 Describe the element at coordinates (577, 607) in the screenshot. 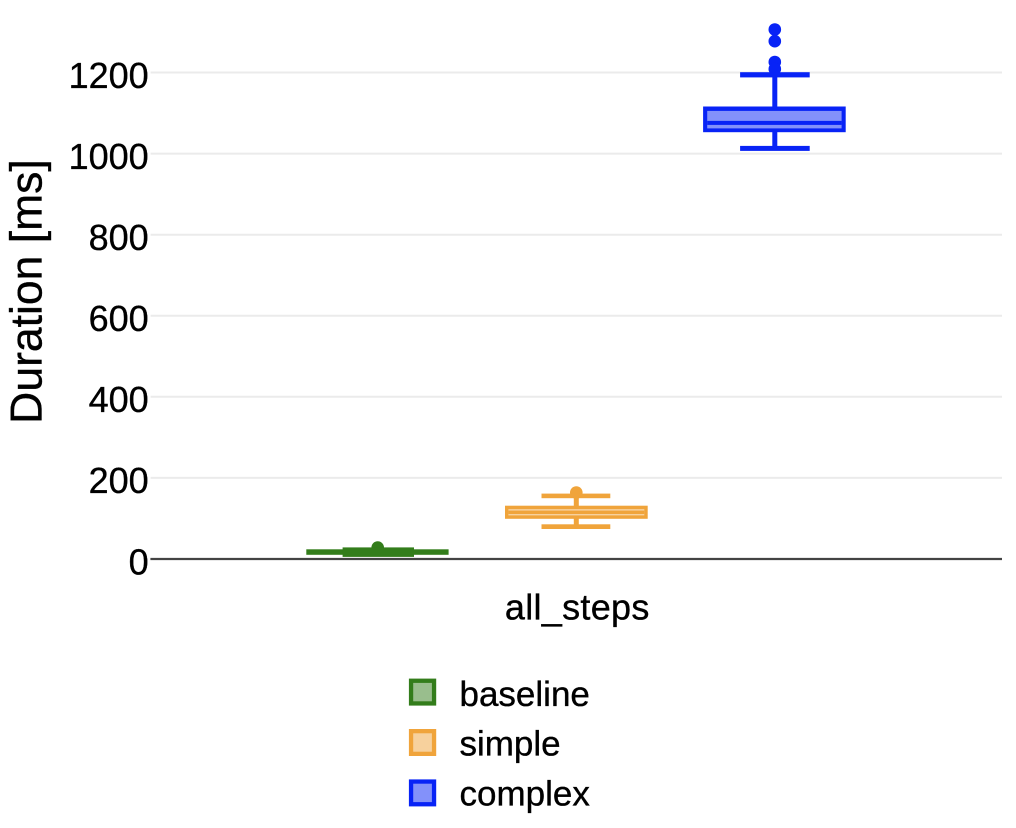

I see `svg-text: all_steps` at that location.